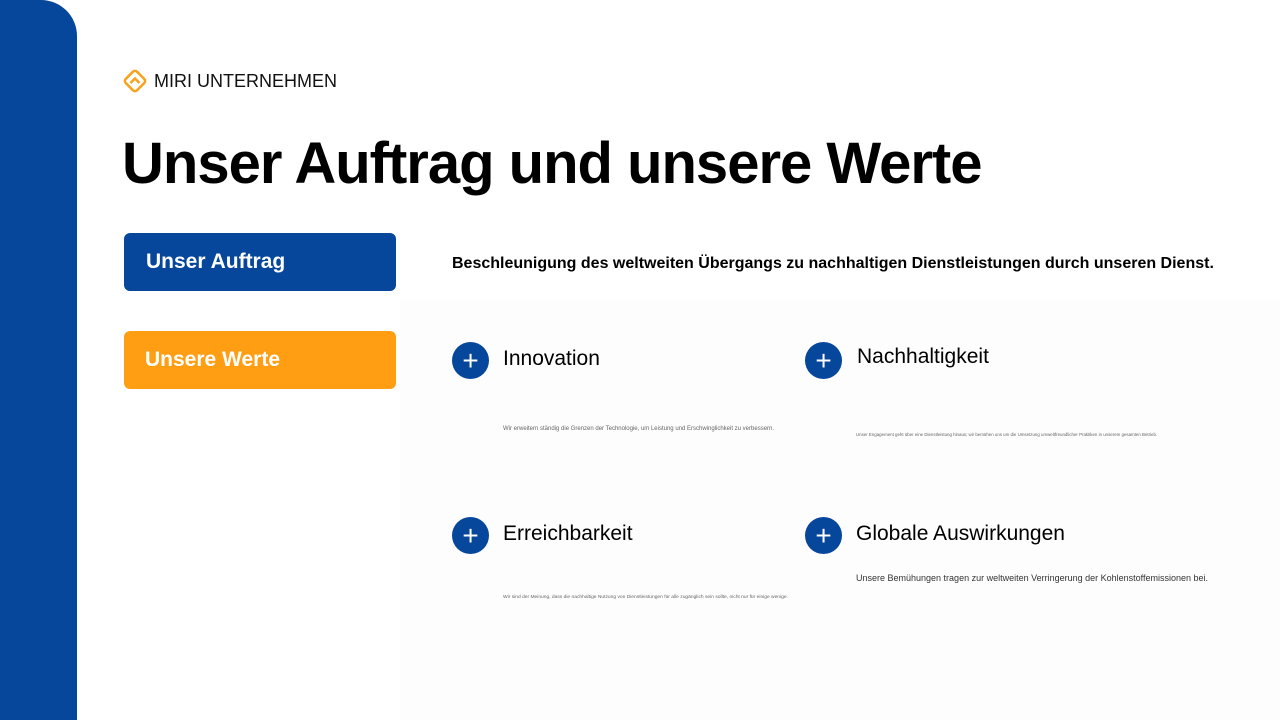 This screenshot has height=720, width=1280. What do you see at coordinates (260, 262) in the screenshot?
I see `mission-button: Unser Auftrag` at bounding box center [260, 262].